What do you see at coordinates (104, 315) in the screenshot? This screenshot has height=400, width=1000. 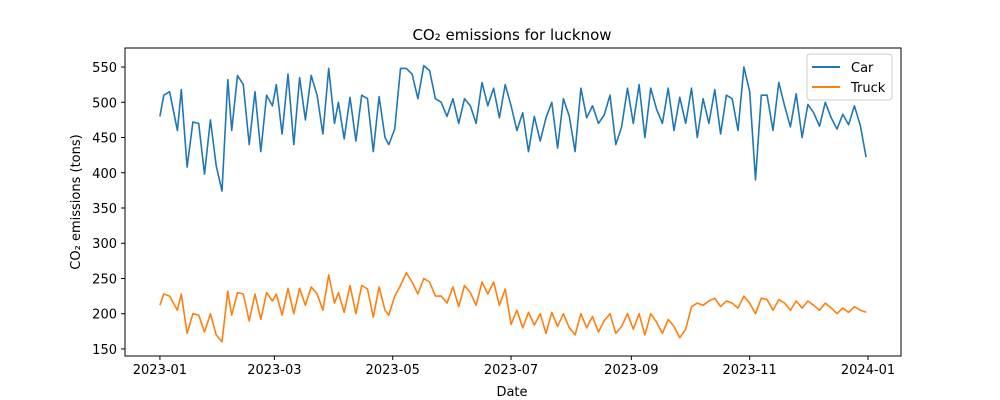 I see `y-tick-label: 200` at bounding box center [104, 315].